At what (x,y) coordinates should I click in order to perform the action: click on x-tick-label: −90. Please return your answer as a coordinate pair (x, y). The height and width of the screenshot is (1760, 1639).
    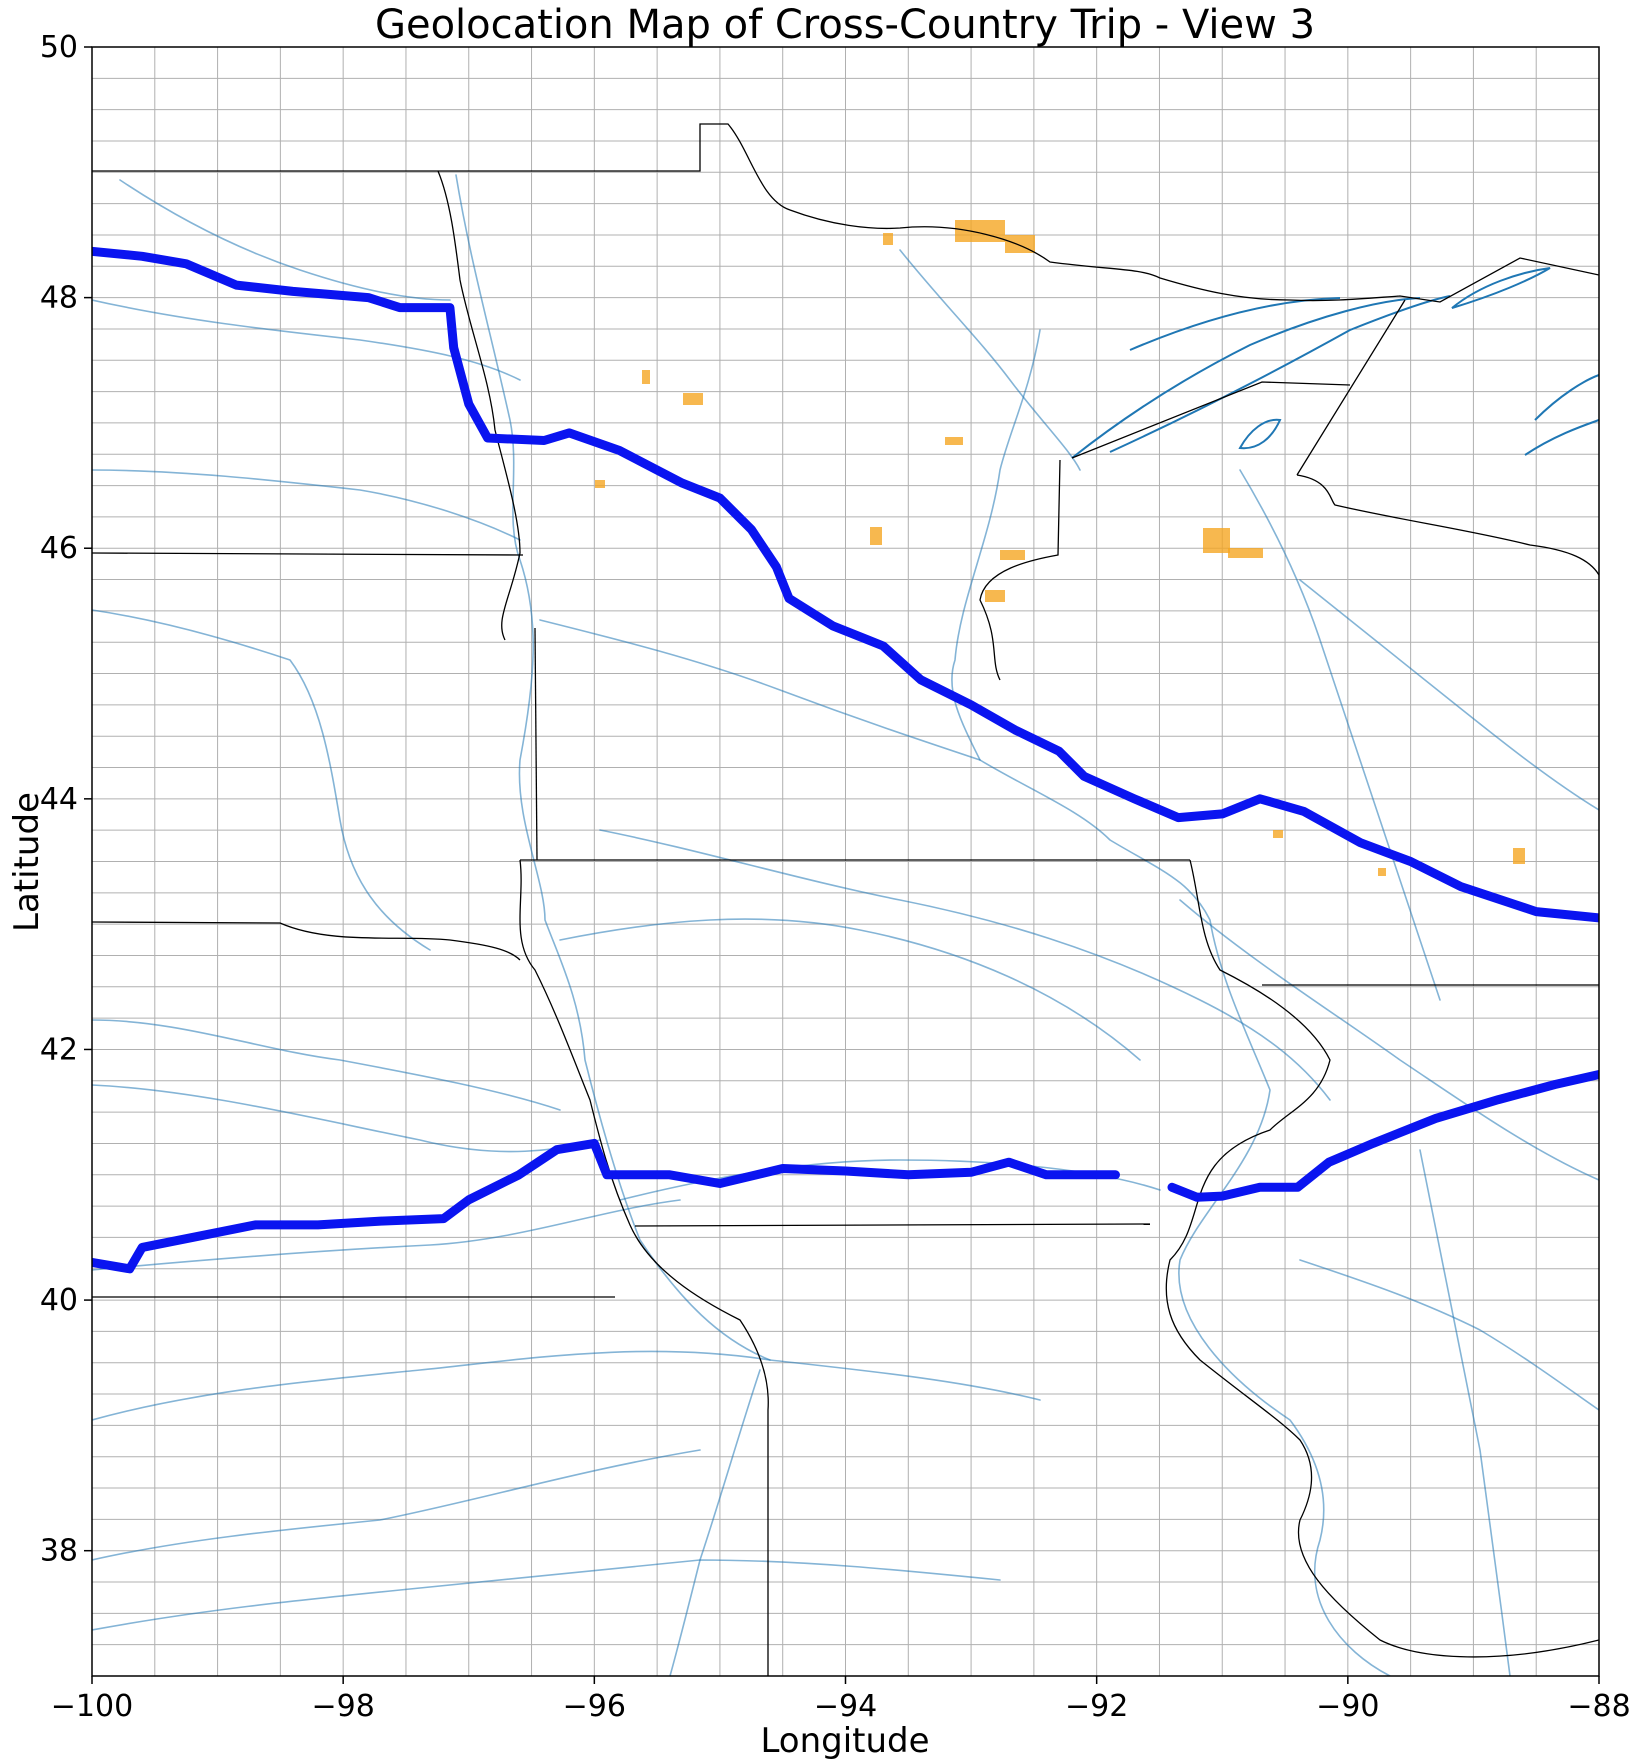
    Looking at the image, I should click on (1347, 1706).